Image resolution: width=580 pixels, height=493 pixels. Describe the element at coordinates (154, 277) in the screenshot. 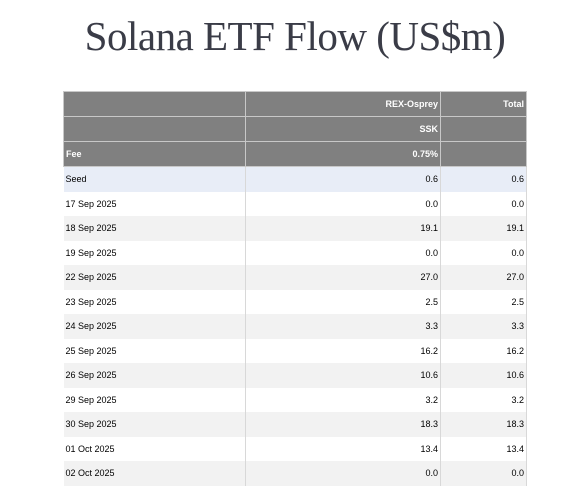

I see `date-cell: 22 Sep 2025` at that location.